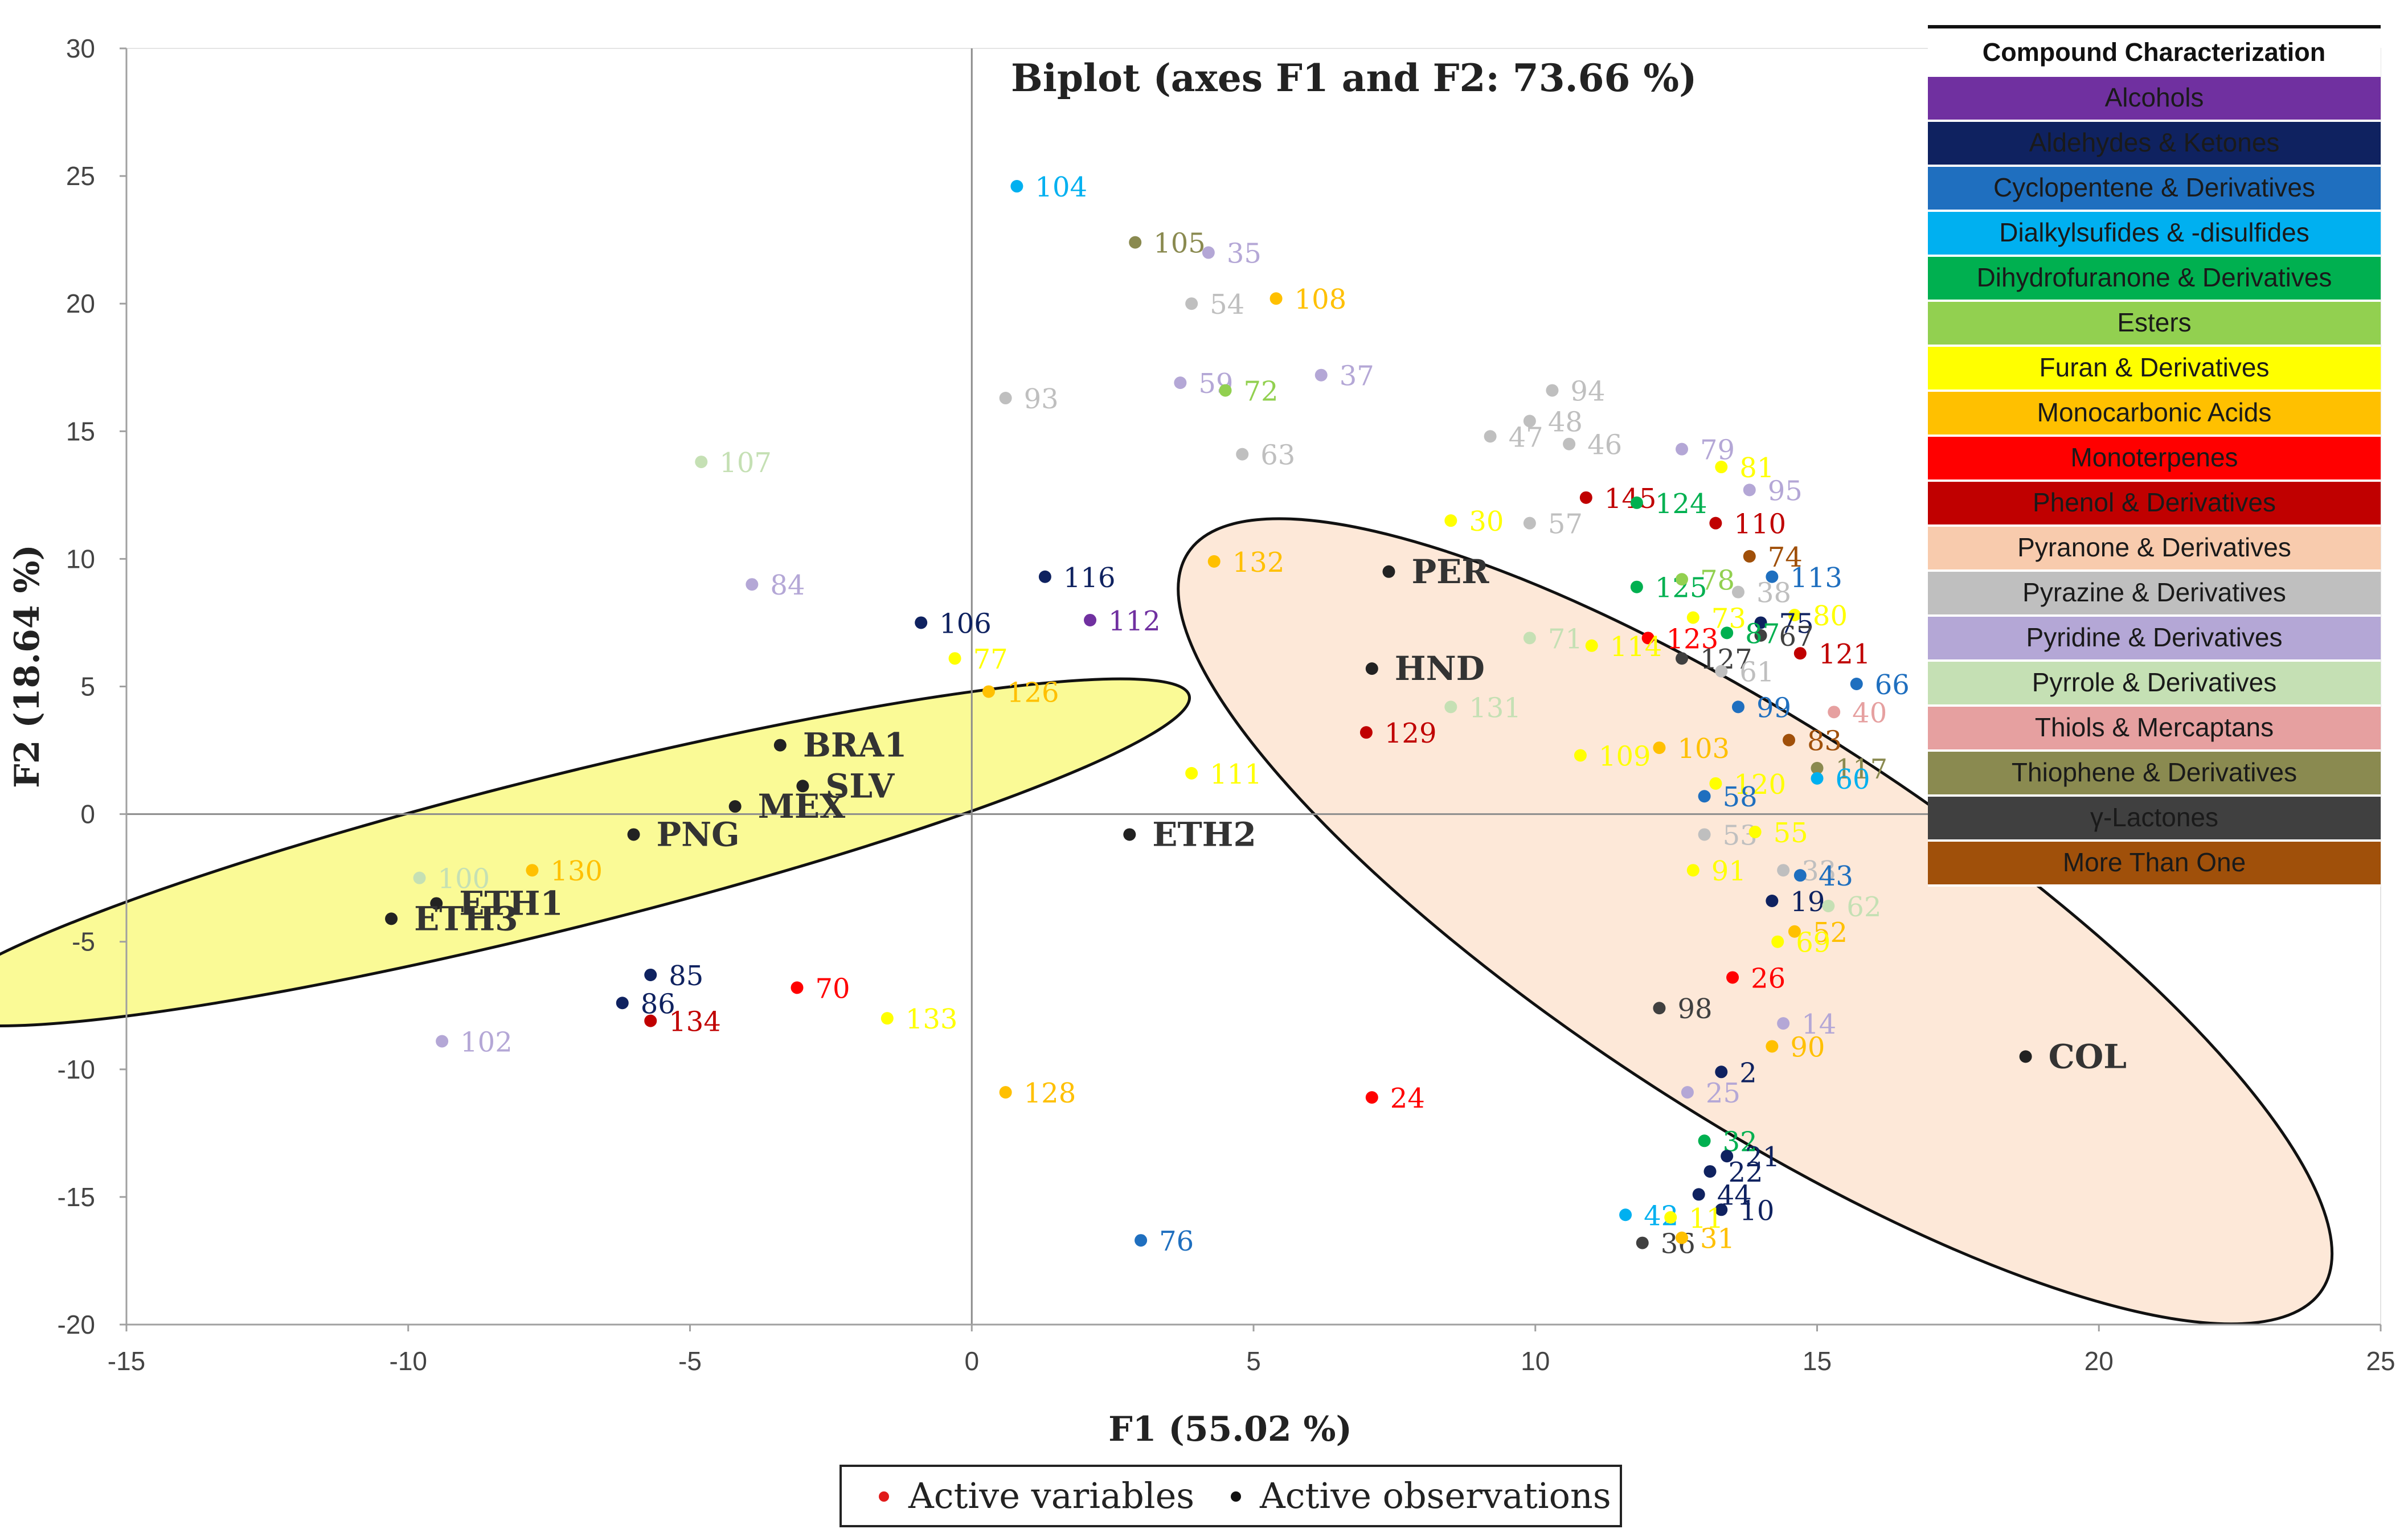 The image size is (2408, 1533). I want to click on category-label: Thiols & Mercaptans, so click(2154, 727).